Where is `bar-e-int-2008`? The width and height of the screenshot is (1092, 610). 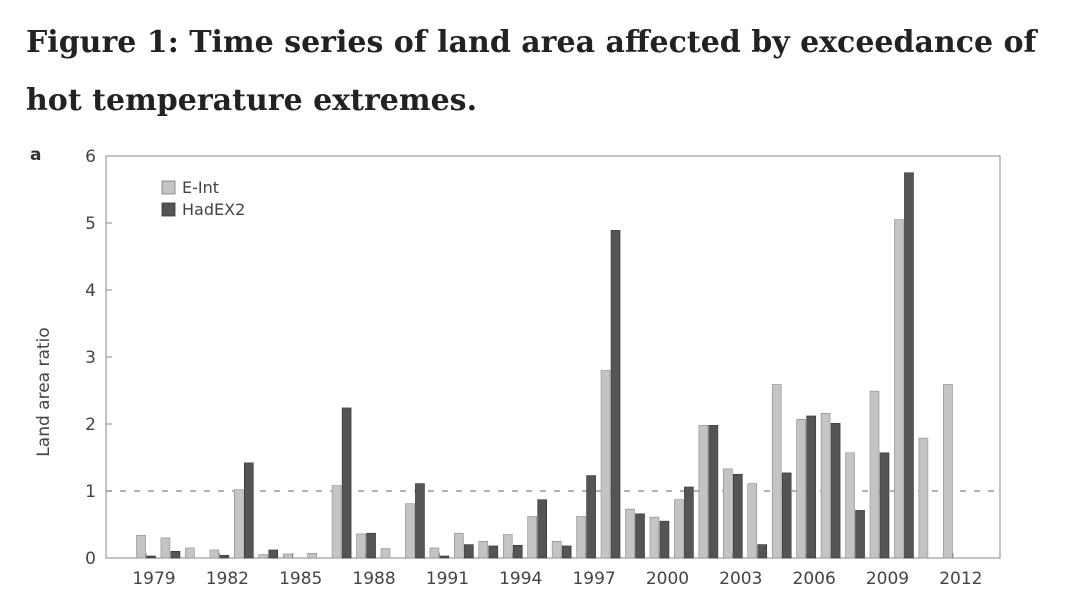
bar-e-int-2008 is located at coordinates (850, 505).